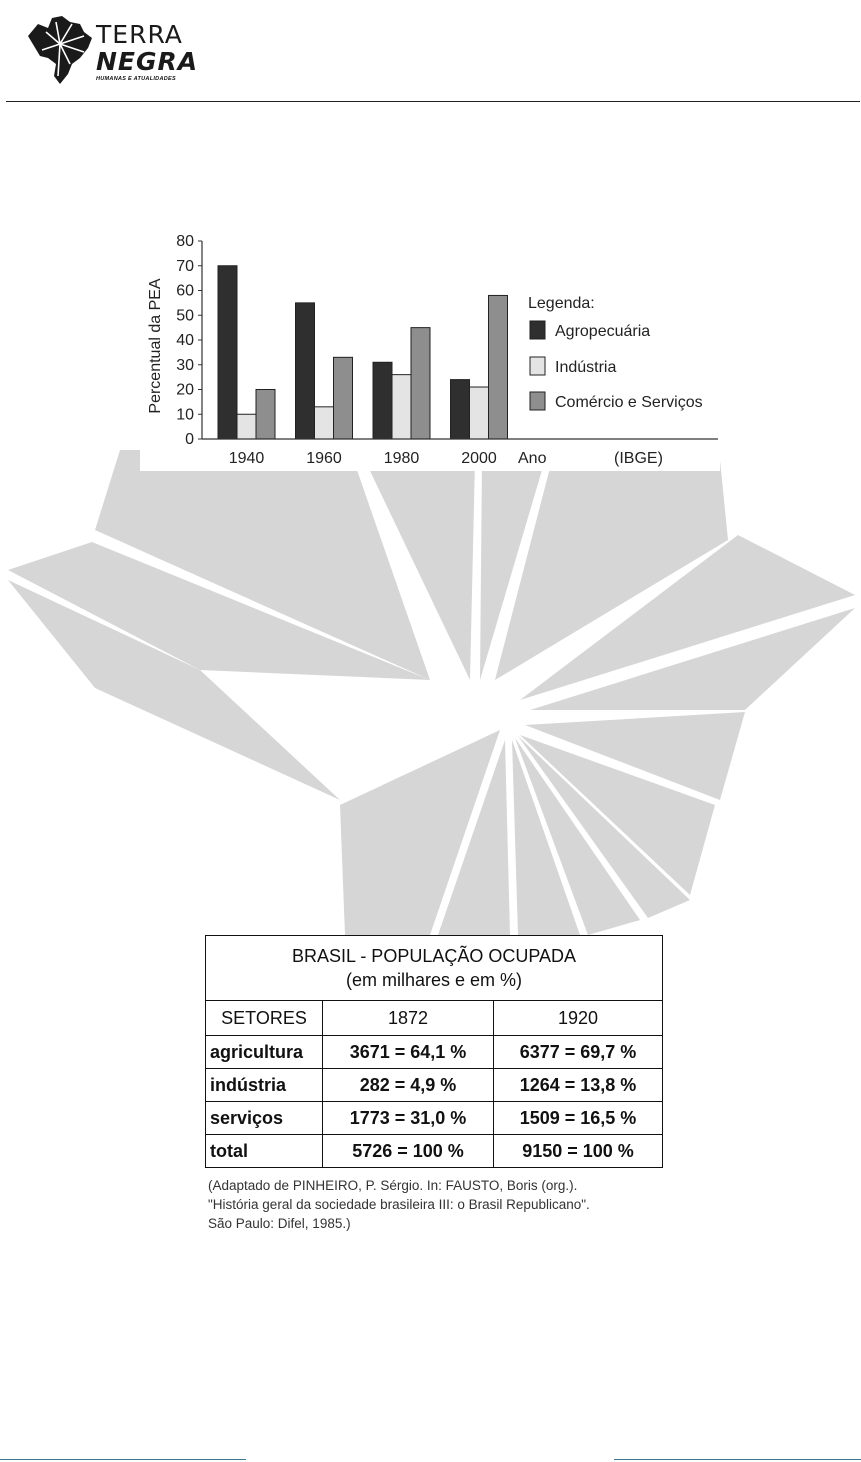  Describe the element at coordinates (434, 980) in the screenshot. I see `table-title-line2: (em milhares e em %)` at that location.